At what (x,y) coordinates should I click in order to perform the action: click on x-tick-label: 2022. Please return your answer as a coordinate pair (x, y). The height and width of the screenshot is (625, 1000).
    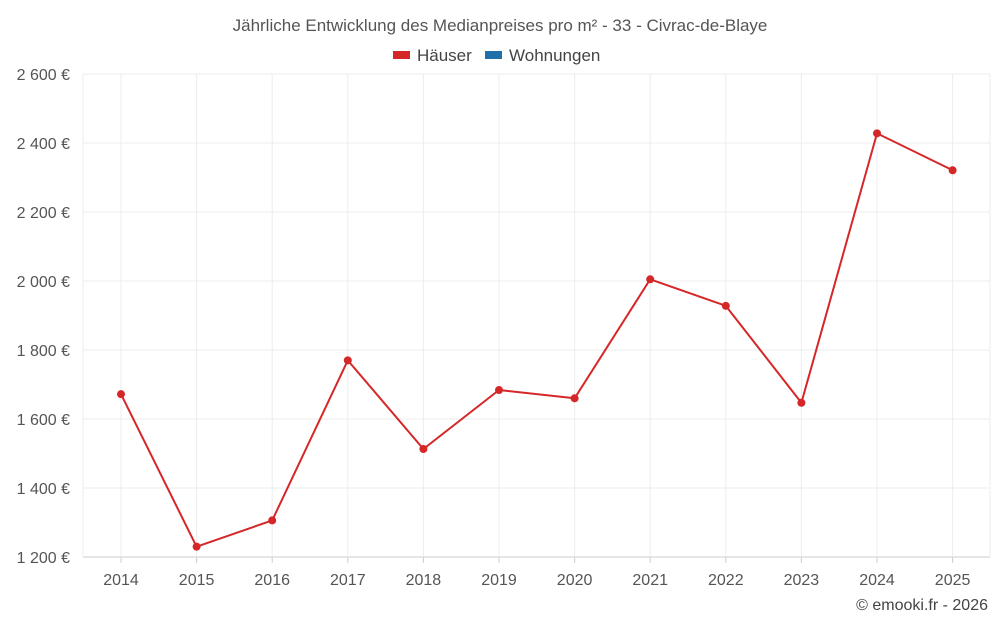
    Looking at the image, I should click on (726, 580).